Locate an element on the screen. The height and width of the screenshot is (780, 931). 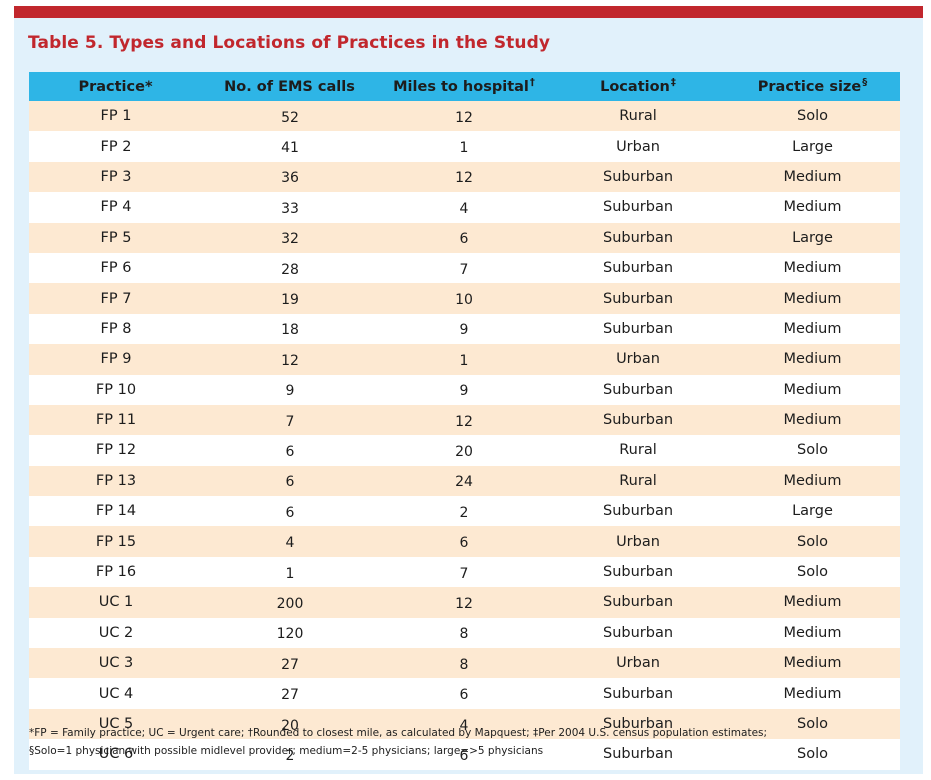
cell-miles: 1 is located at coordinates (464, 359).